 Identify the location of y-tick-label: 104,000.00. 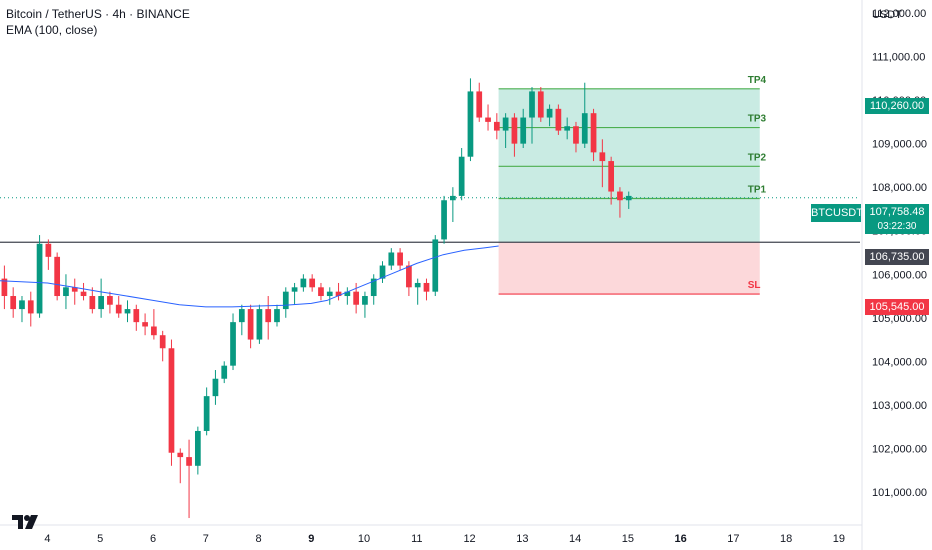
(899, 362).